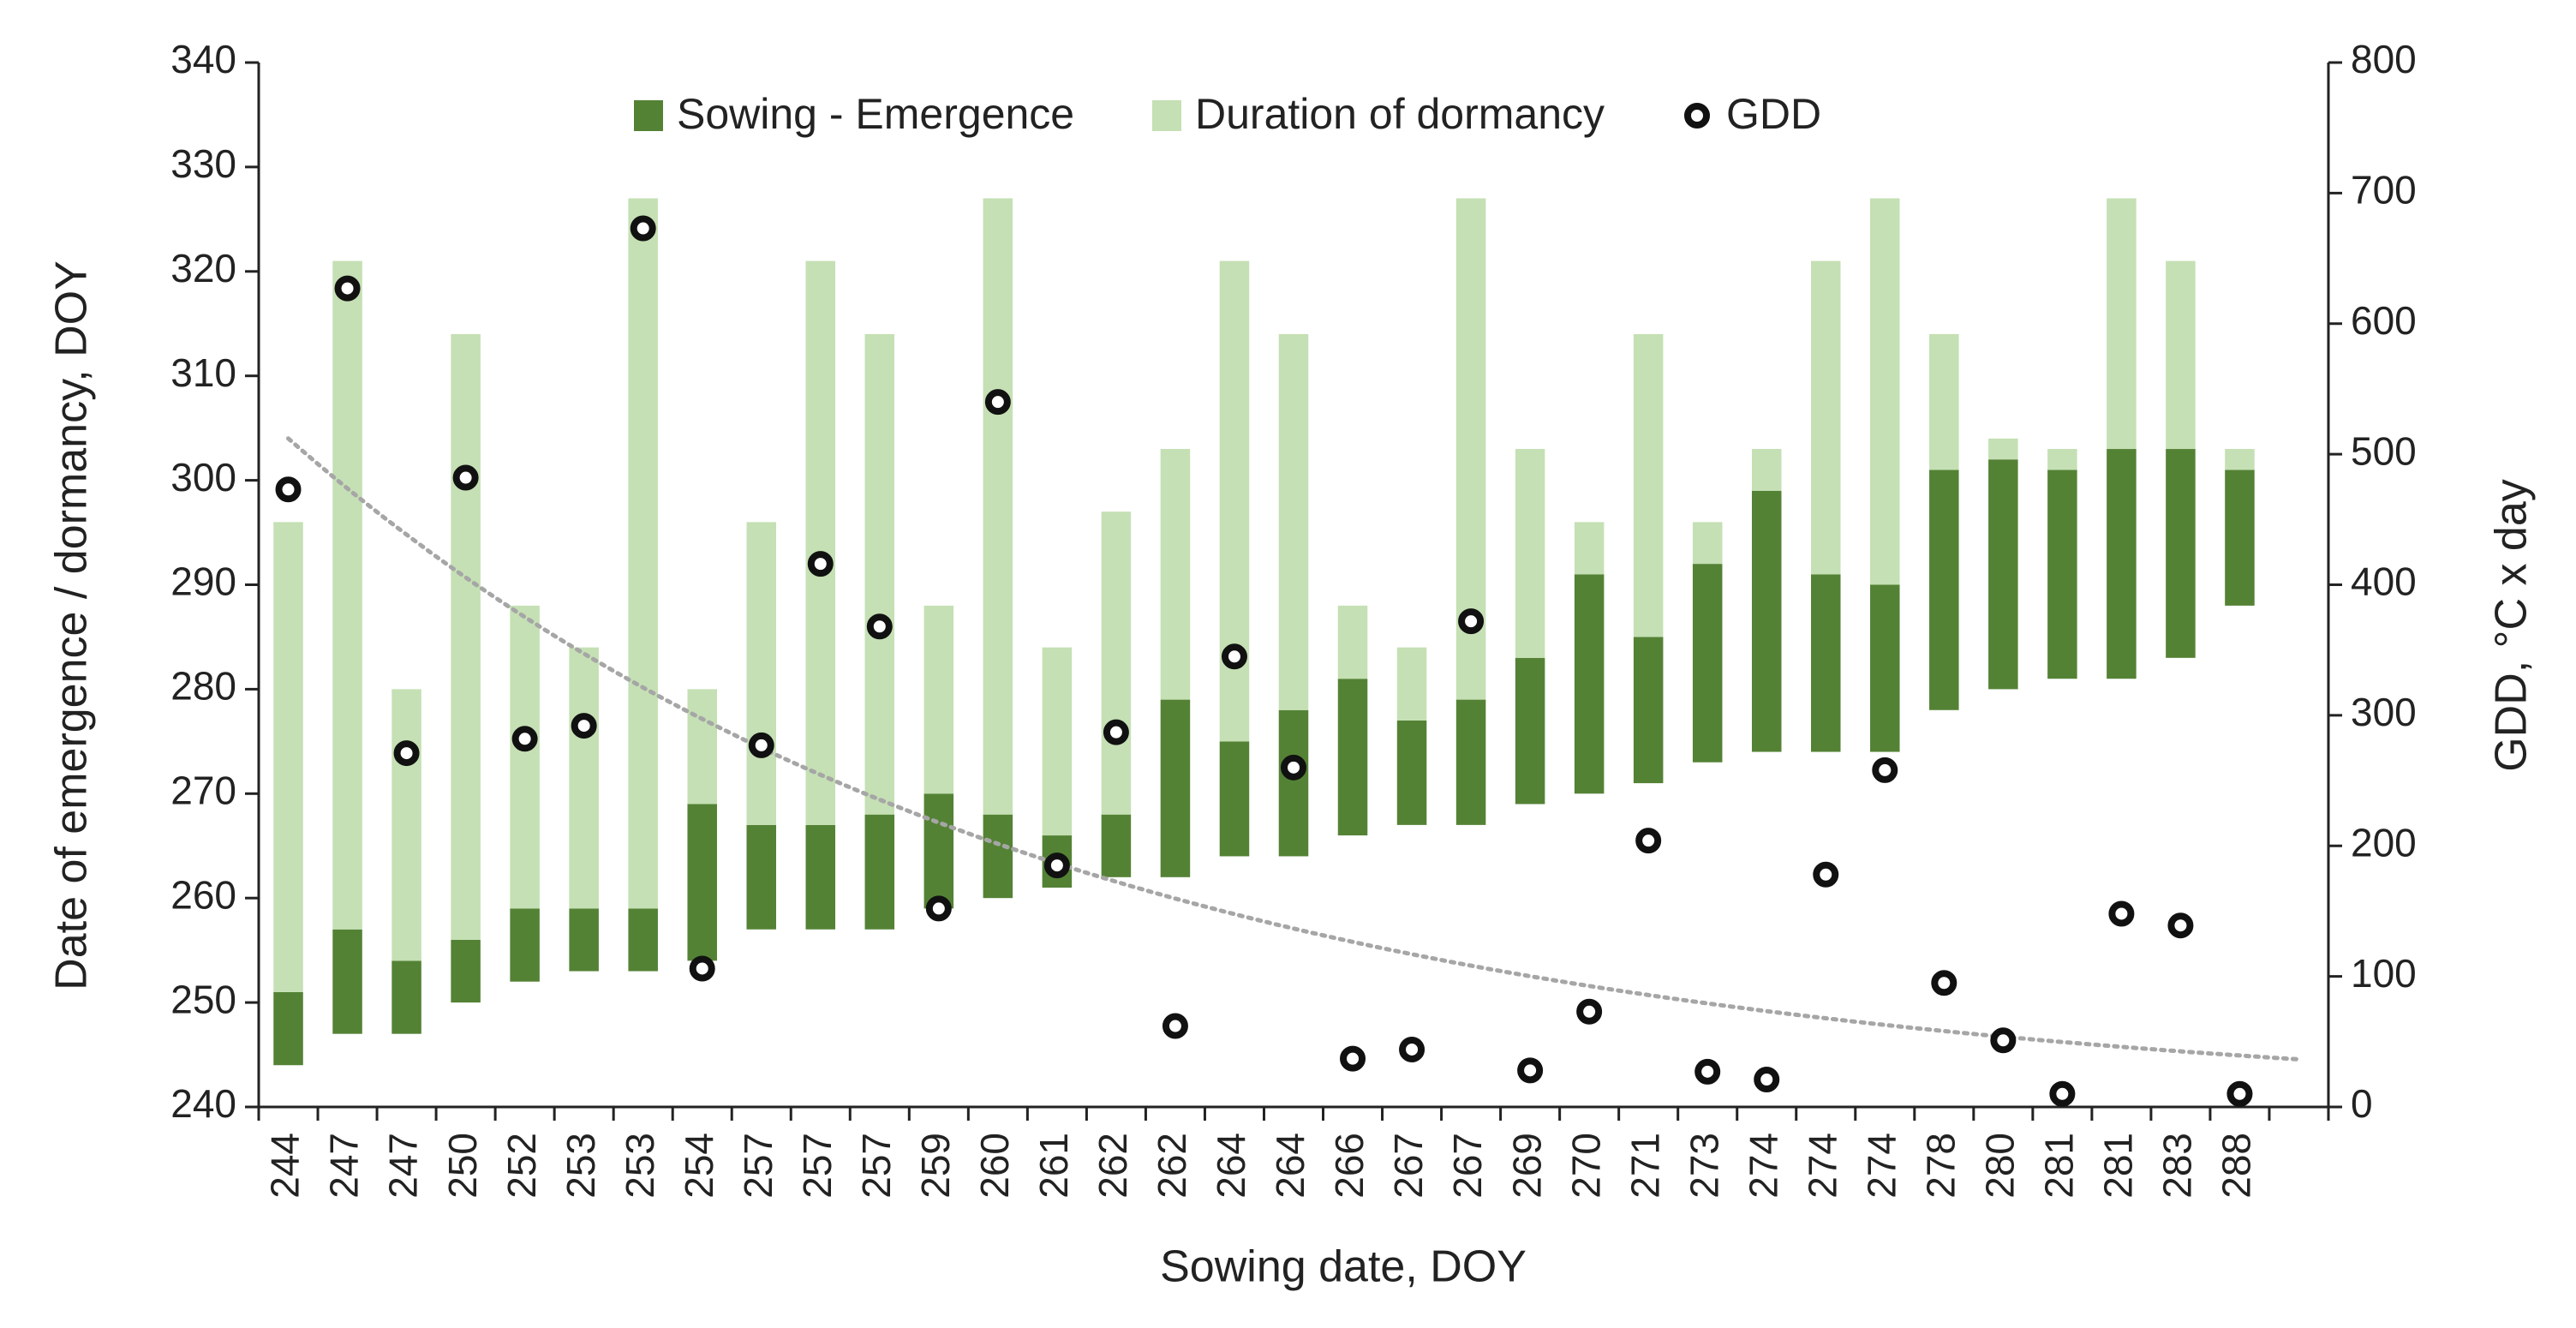 This screenshot has height=1328, width=2576. I want to click on y-tick-label: 340, so click(203, 59).